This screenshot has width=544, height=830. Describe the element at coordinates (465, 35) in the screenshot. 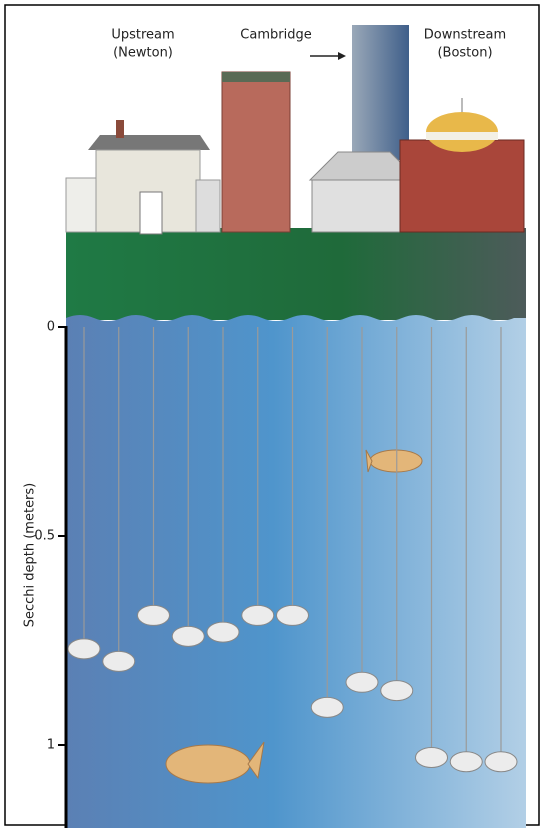

I see `location-label: Downstream` at that location.